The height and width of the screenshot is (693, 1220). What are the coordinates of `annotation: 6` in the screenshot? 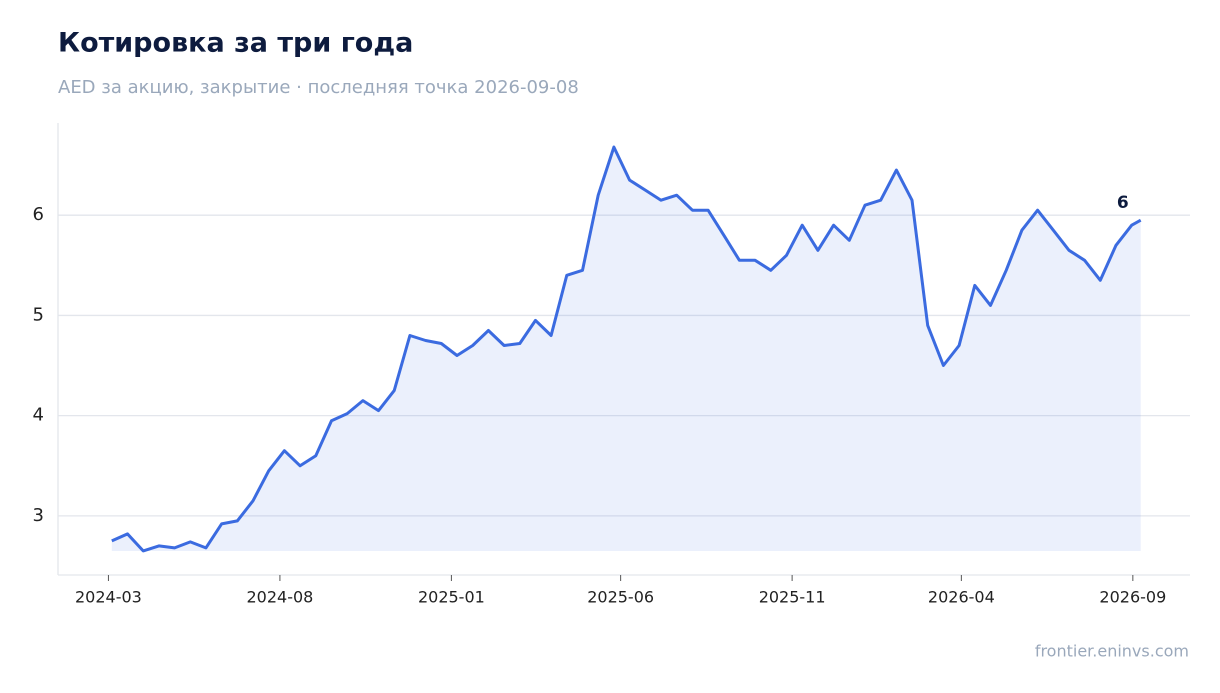 It's located at (1123, 203).